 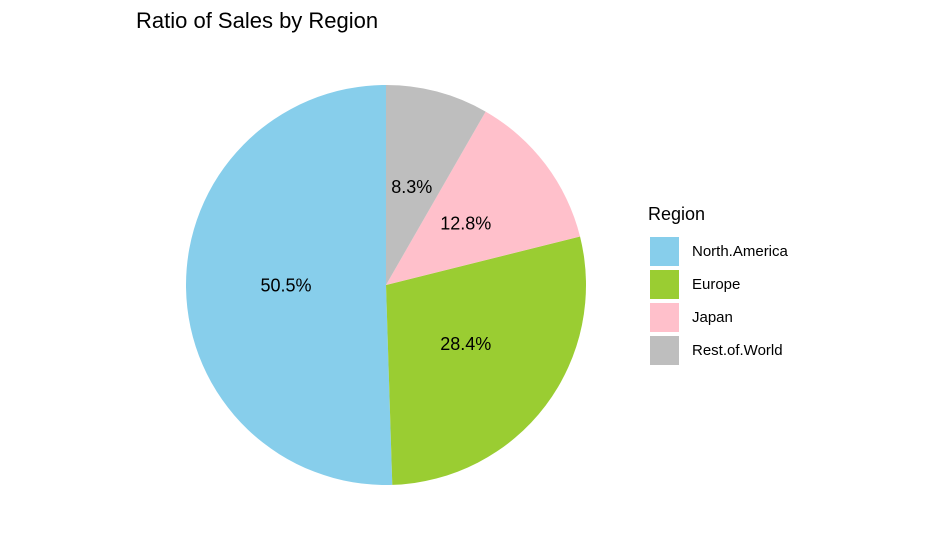 I want to click on legend-label: Europe, so click(x=716, y=284).